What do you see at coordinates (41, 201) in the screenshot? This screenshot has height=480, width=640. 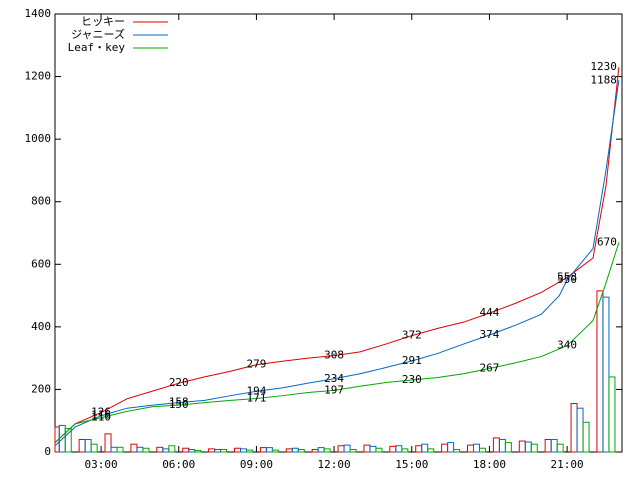 I see `y-tick-label: 800` at bounding box center [41, 201].